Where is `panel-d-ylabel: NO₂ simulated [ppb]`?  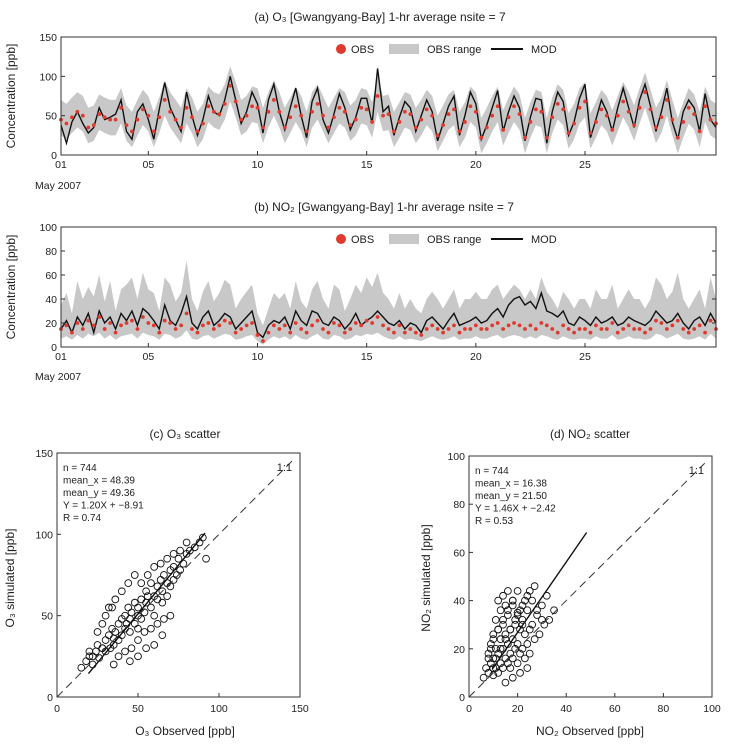 panel-d-ylabel: NO₂ simulated [ppb] is located at coordinates (426, 577).